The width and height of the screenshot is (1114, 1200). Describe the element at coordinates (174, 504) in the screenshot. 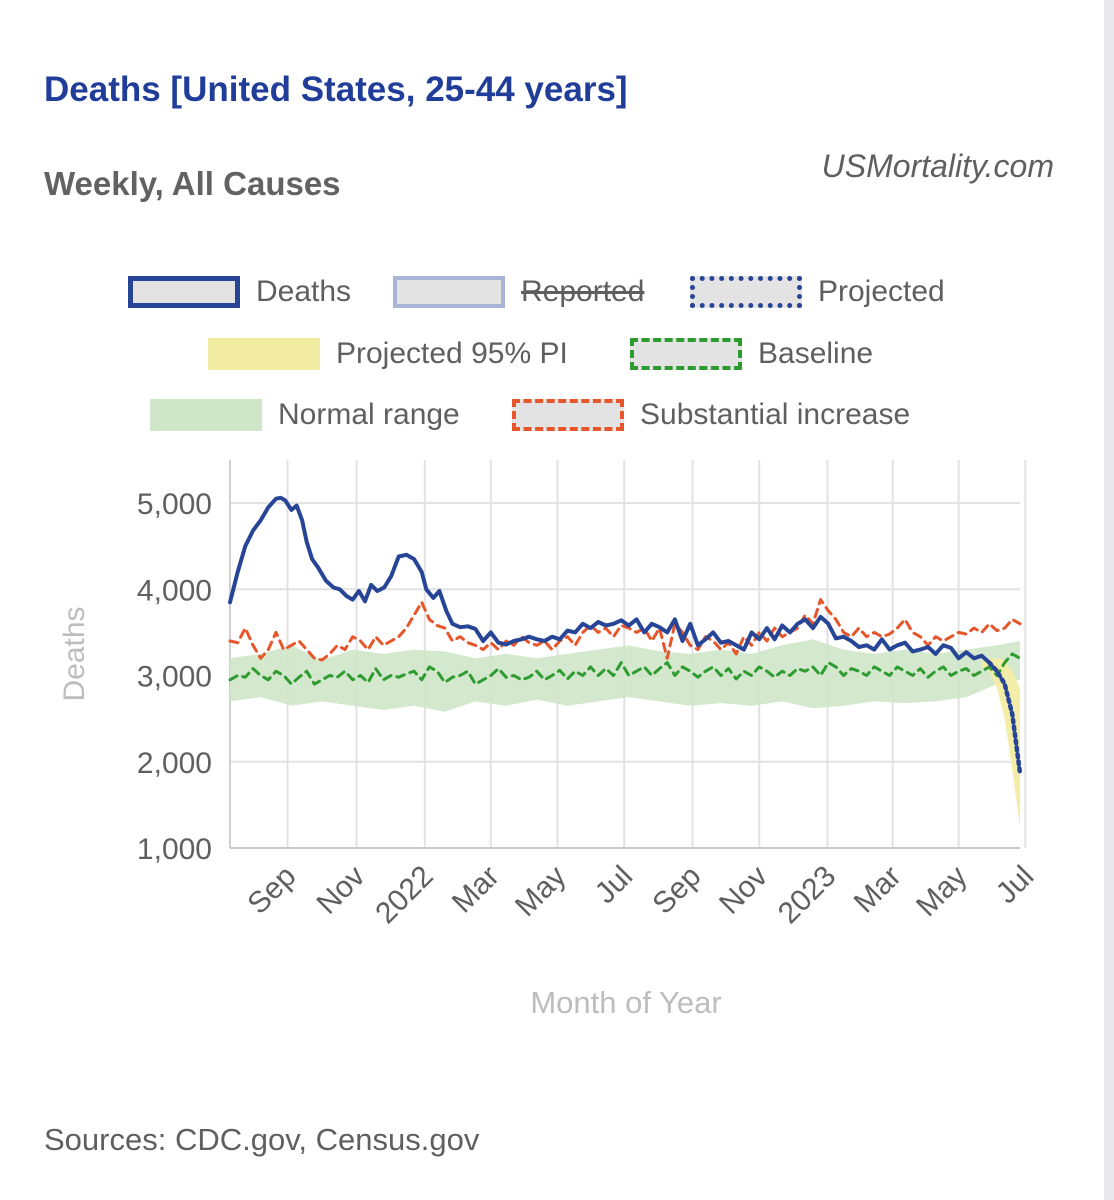

I see `y-tick-label: 5,000` at that location.